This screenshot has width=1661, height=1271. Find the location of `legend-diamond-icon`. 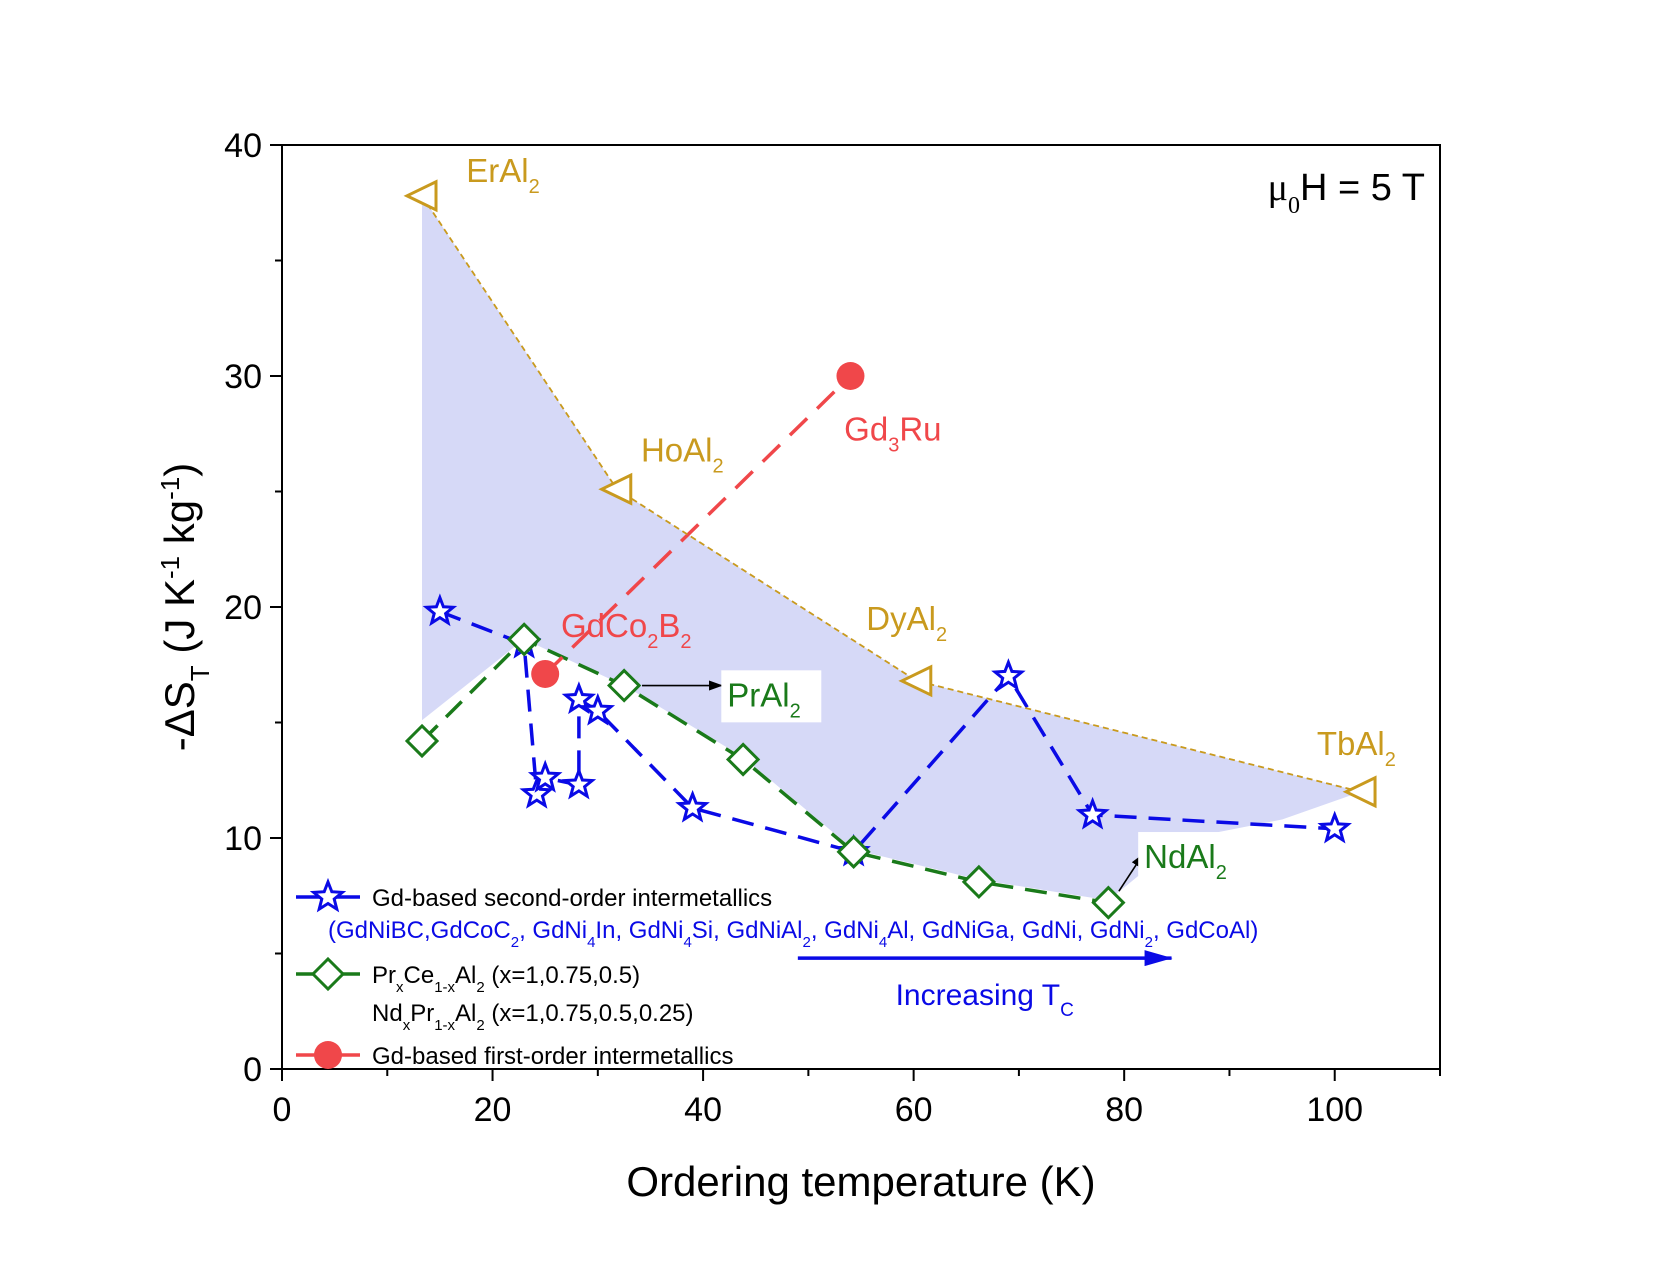

legend-diamond-icon is located at coordinates (328, 974).